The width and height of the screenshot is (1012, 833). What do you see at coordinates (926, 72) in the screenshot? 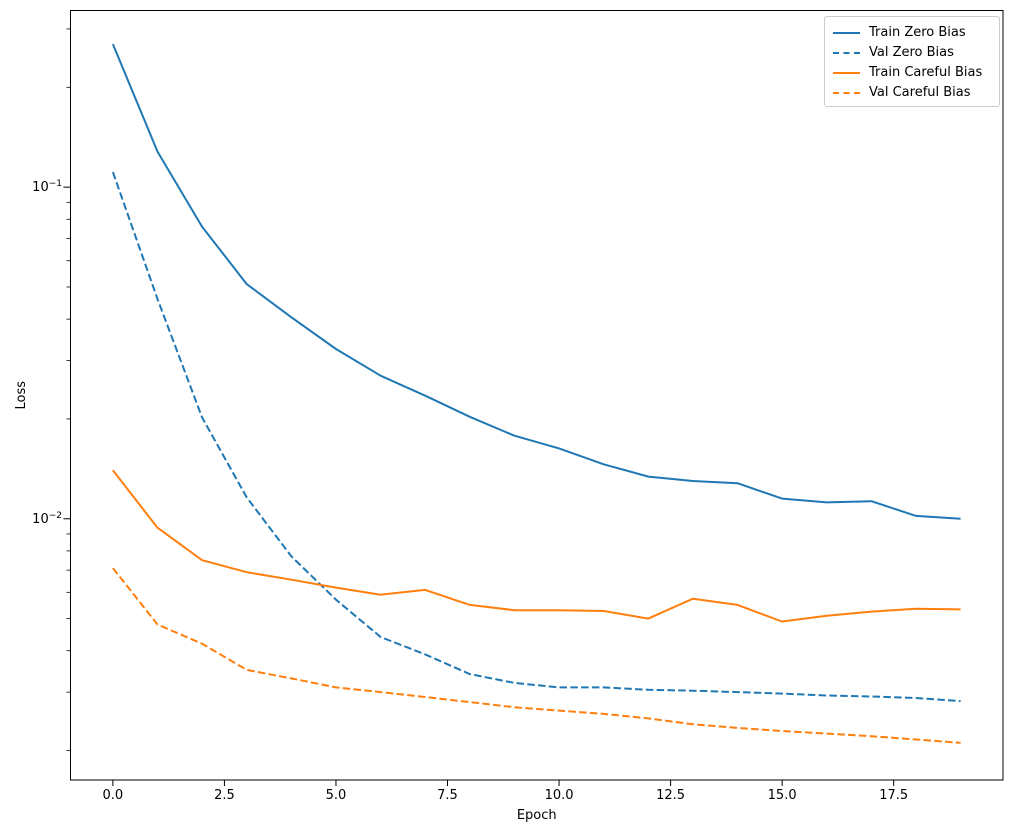
I see `legend-label: Train Careful Bias` at bounding box center [926, 72].